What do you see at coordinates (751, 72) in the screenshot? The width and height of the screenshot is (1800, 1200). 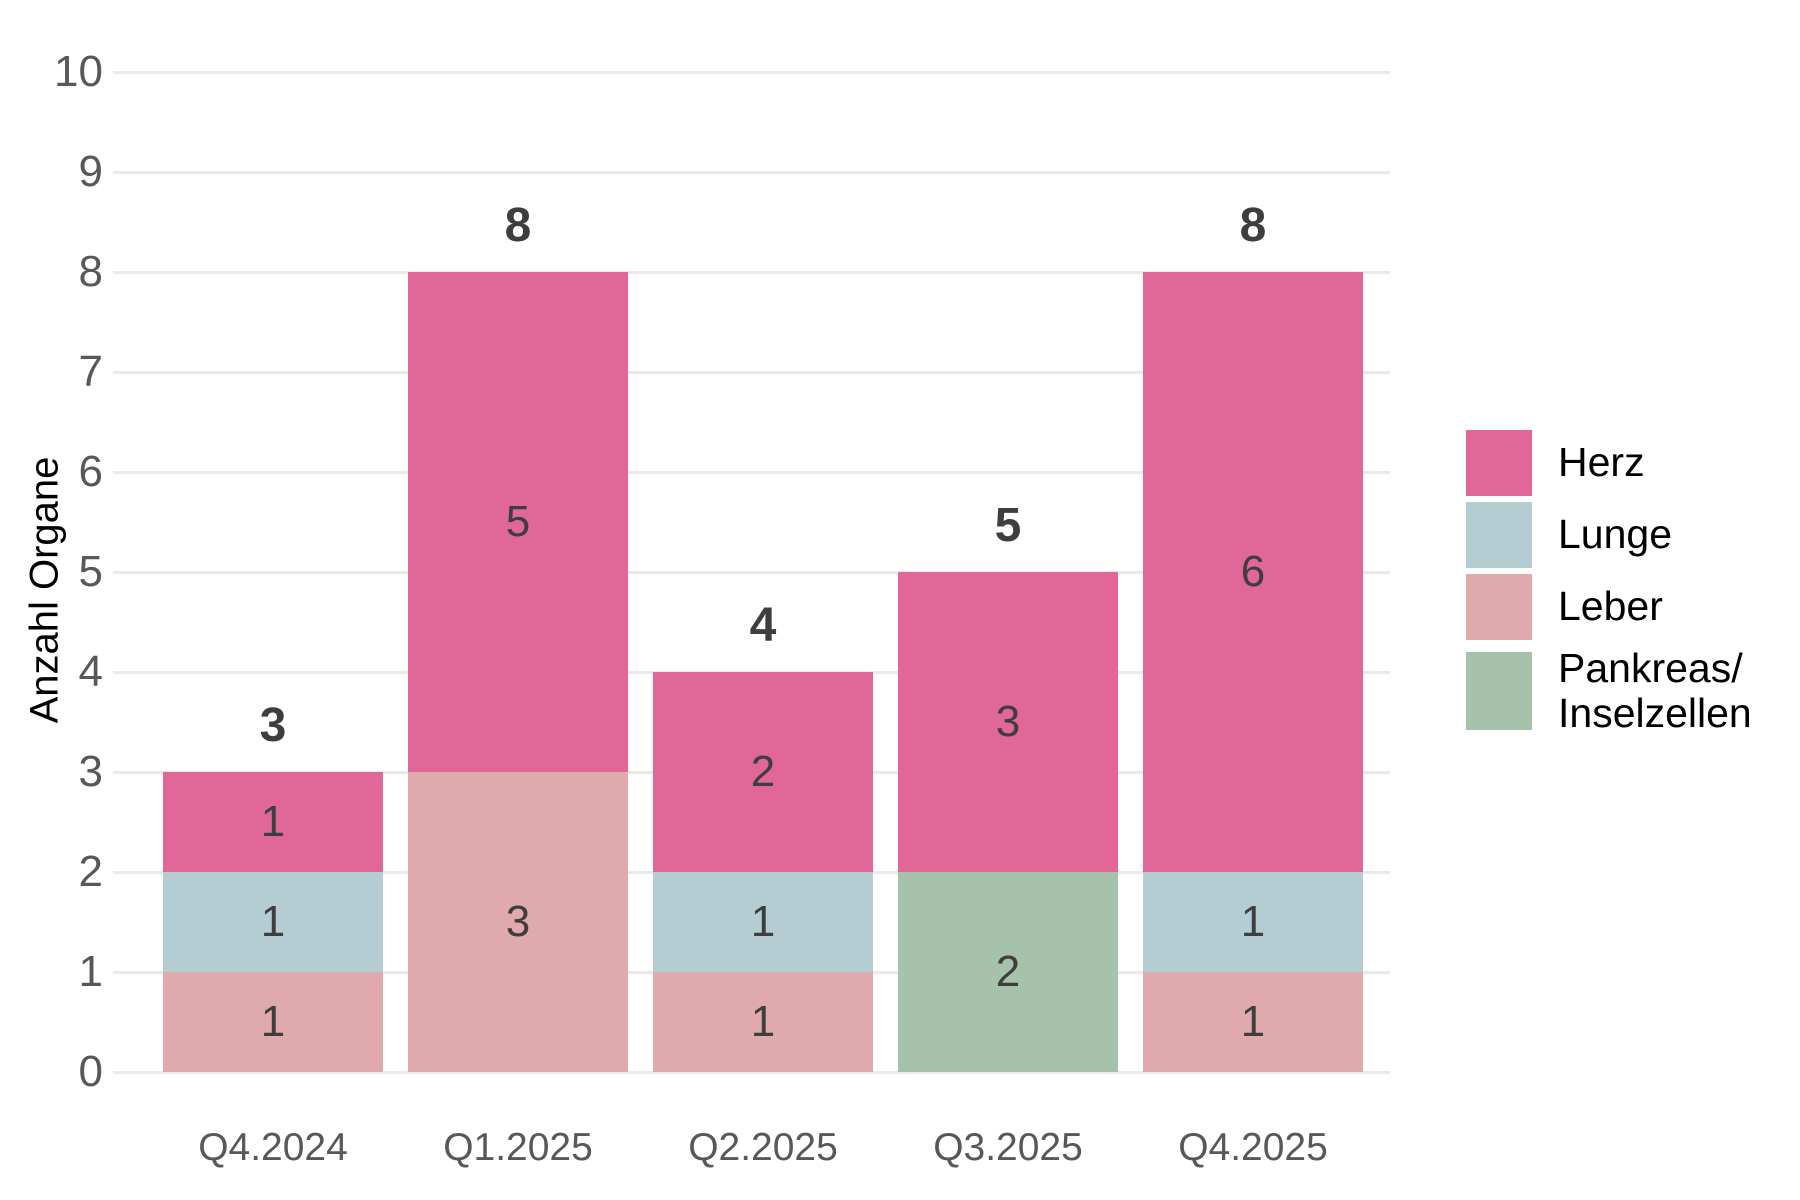 I see `gridline-y10` at bounding box center [751, 72].